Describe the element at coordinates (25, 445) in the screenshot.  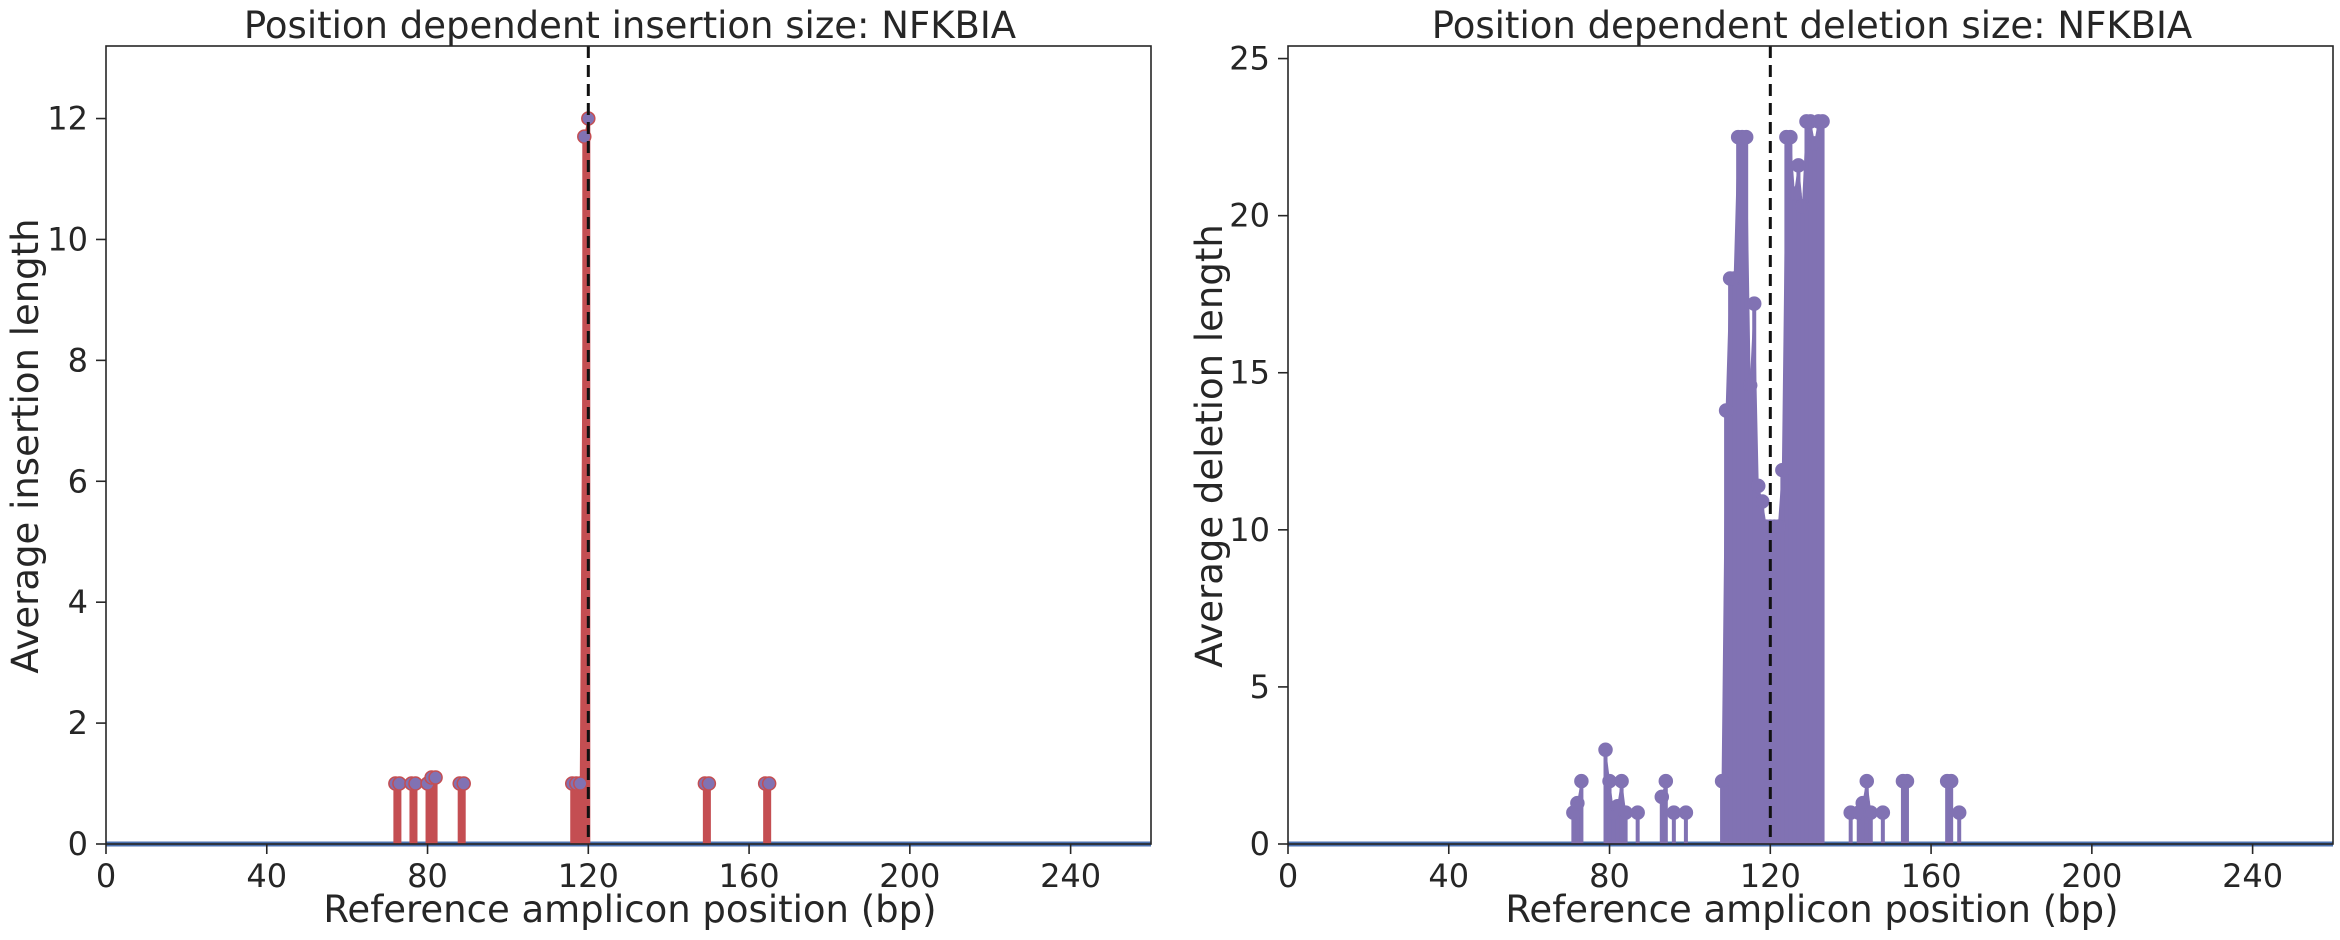
I see `y-axis-label: Average insertion length` at that location.